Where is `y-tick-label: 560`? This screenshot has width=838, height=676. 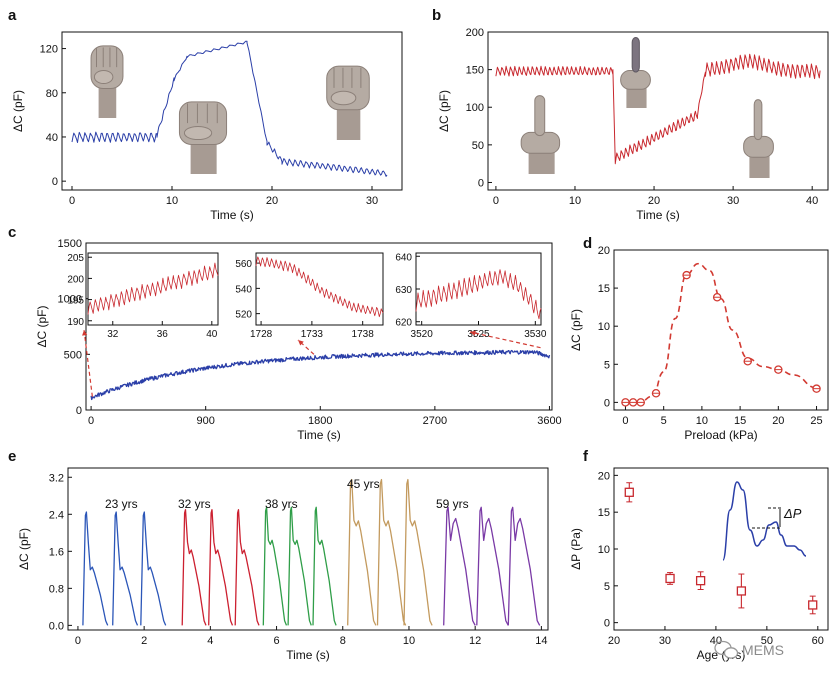 y-tick-label: 560 is located at coordinates (243, 264).